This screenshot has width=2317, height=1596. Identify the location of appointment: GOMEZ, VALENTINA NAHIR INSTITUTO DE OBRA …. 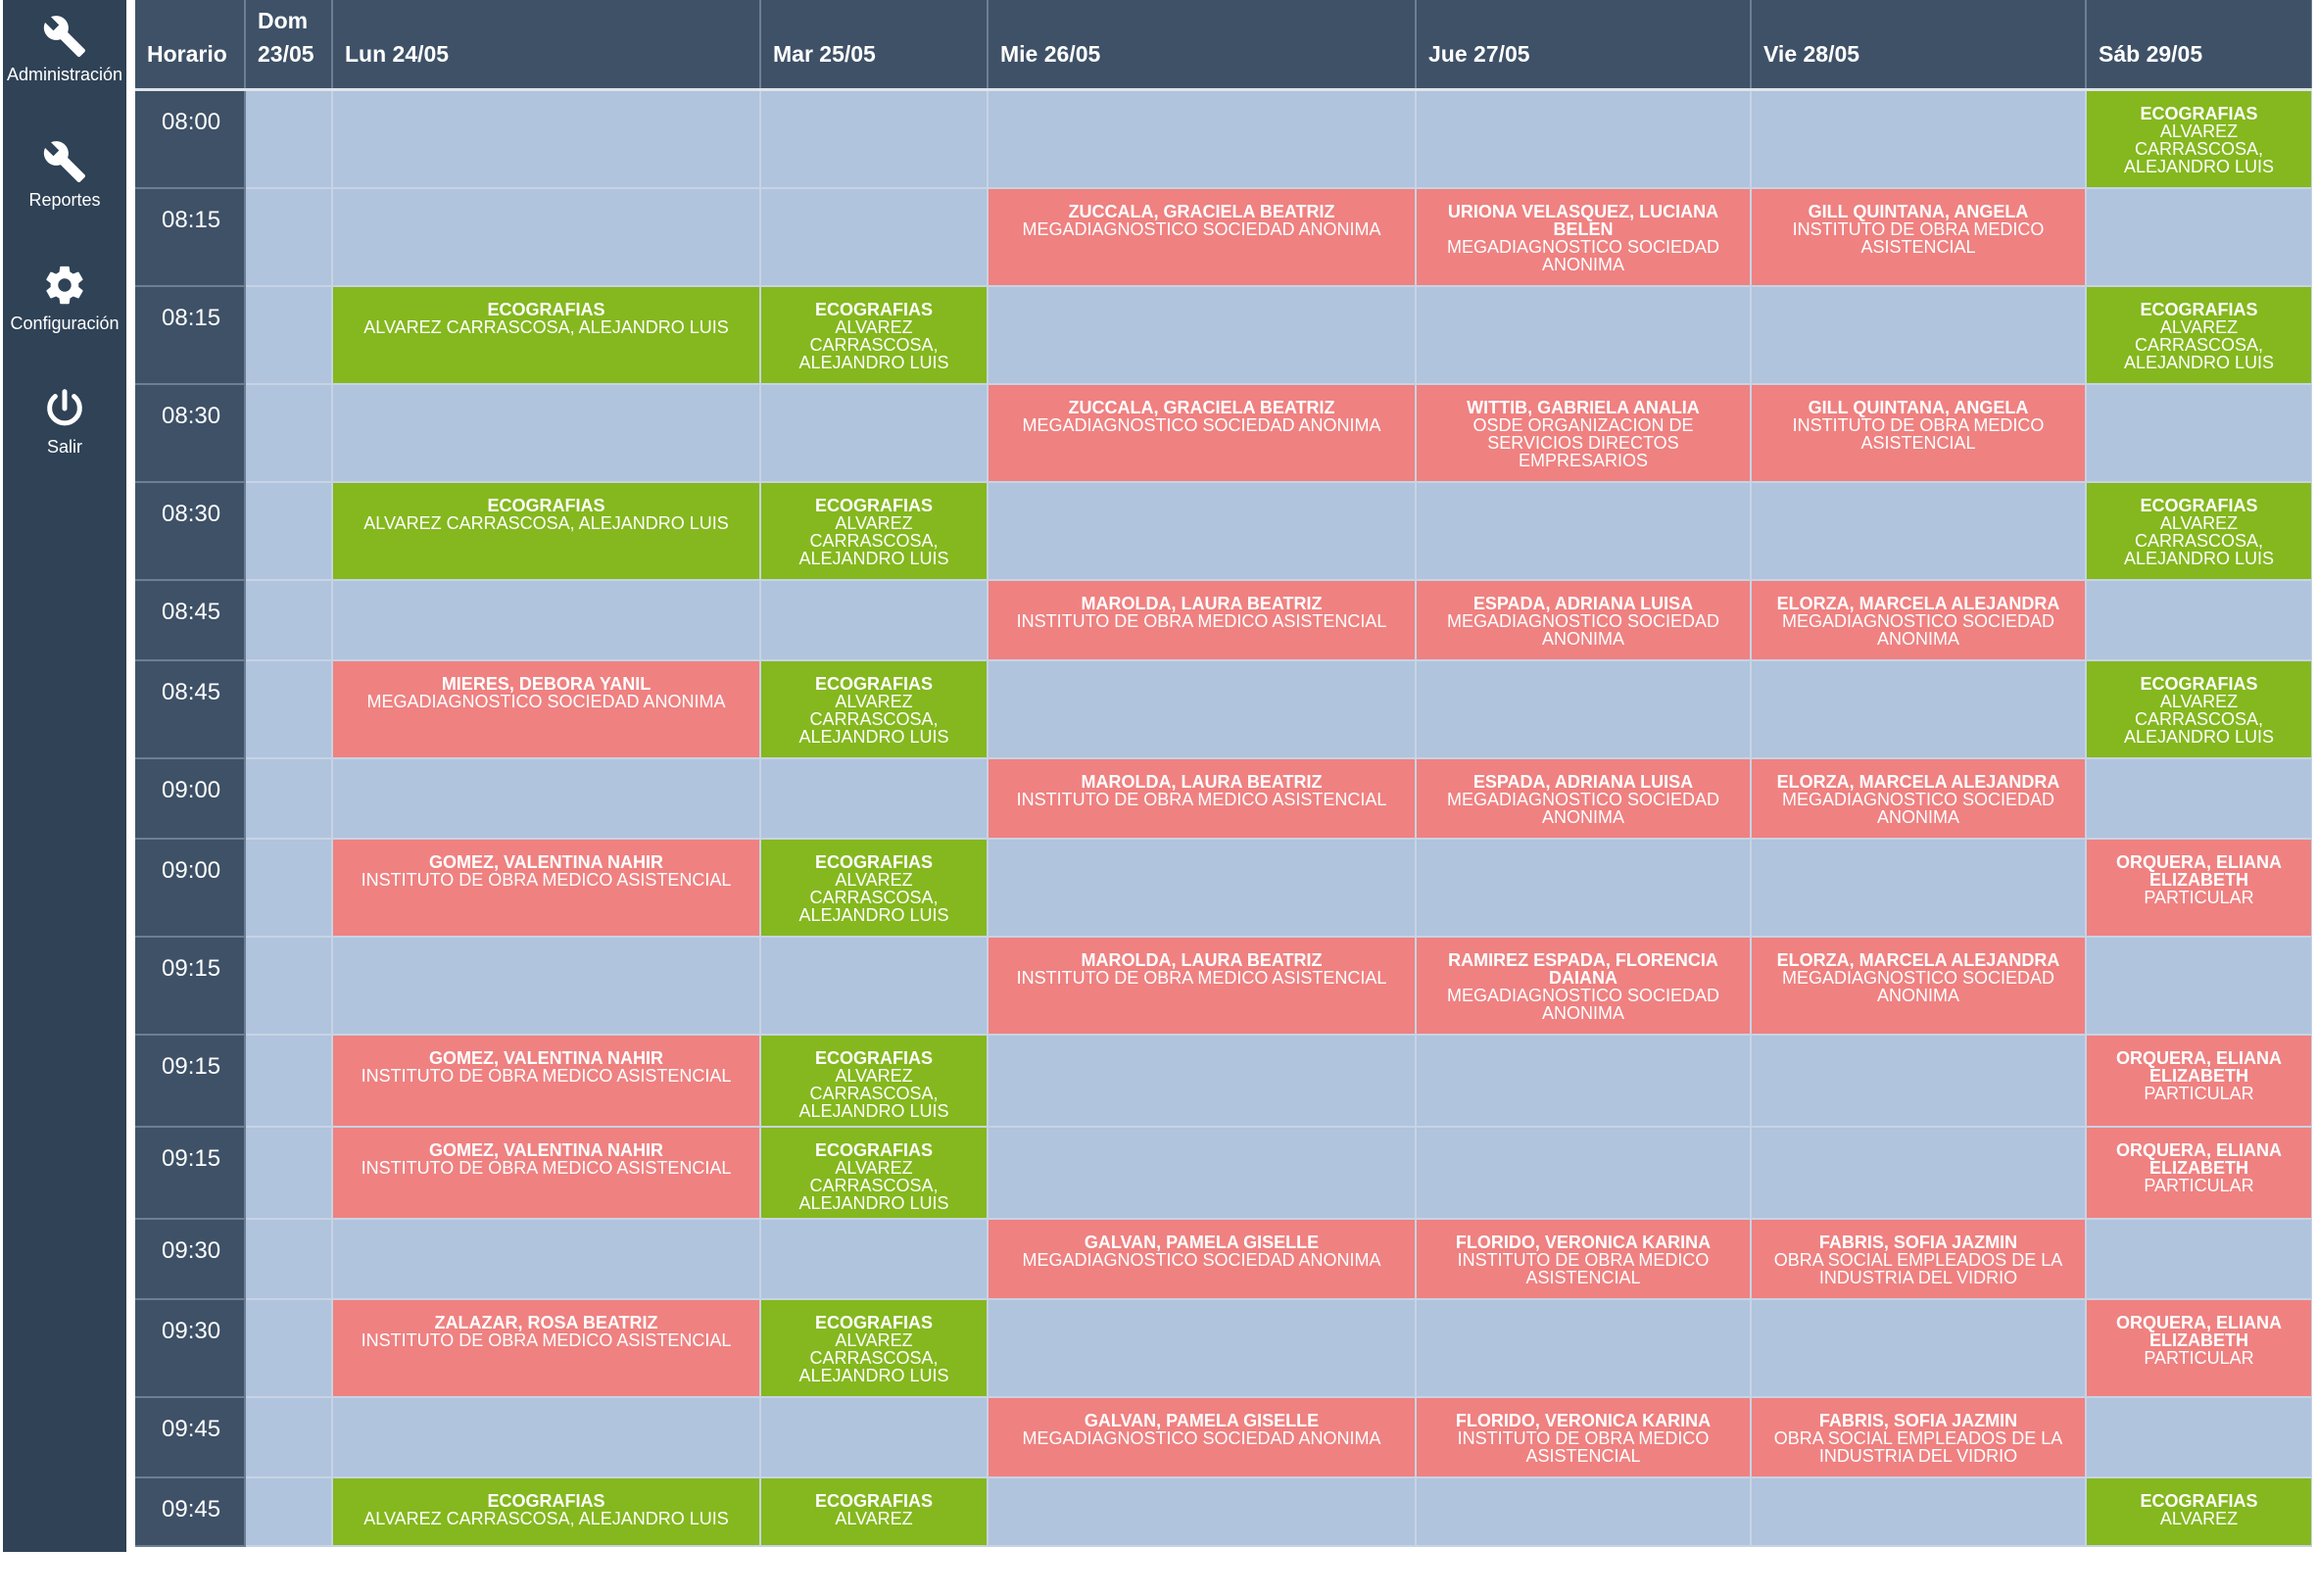
(546, 1152).